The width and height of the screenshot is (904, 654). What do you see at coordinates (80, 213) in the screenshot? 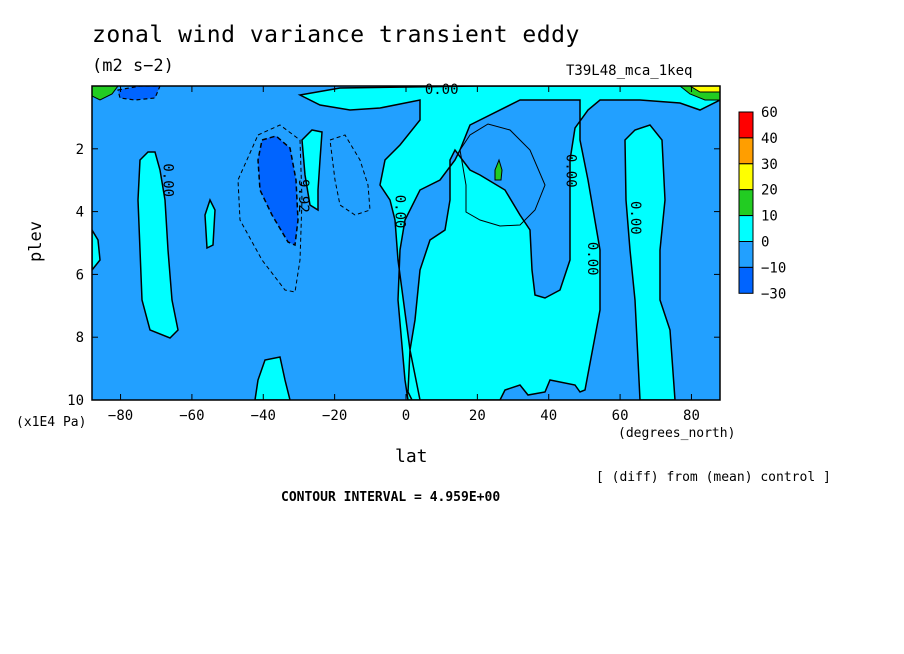
I see `y-tick-label: 4` at bounding box center [80, 213].